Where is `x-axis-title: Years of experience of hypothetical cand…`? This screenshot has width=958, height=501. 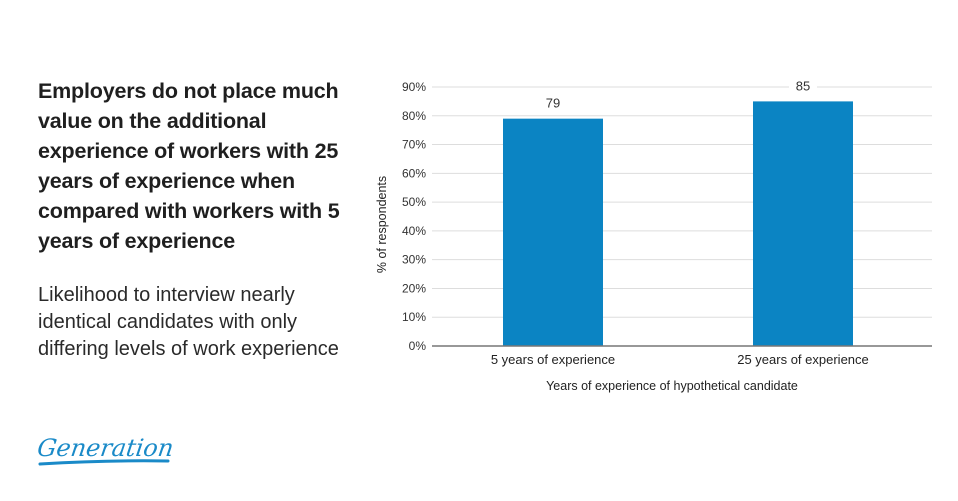
x-axis-title: Years of experience of hypothetical cand… is located at coordinates (672, 386).